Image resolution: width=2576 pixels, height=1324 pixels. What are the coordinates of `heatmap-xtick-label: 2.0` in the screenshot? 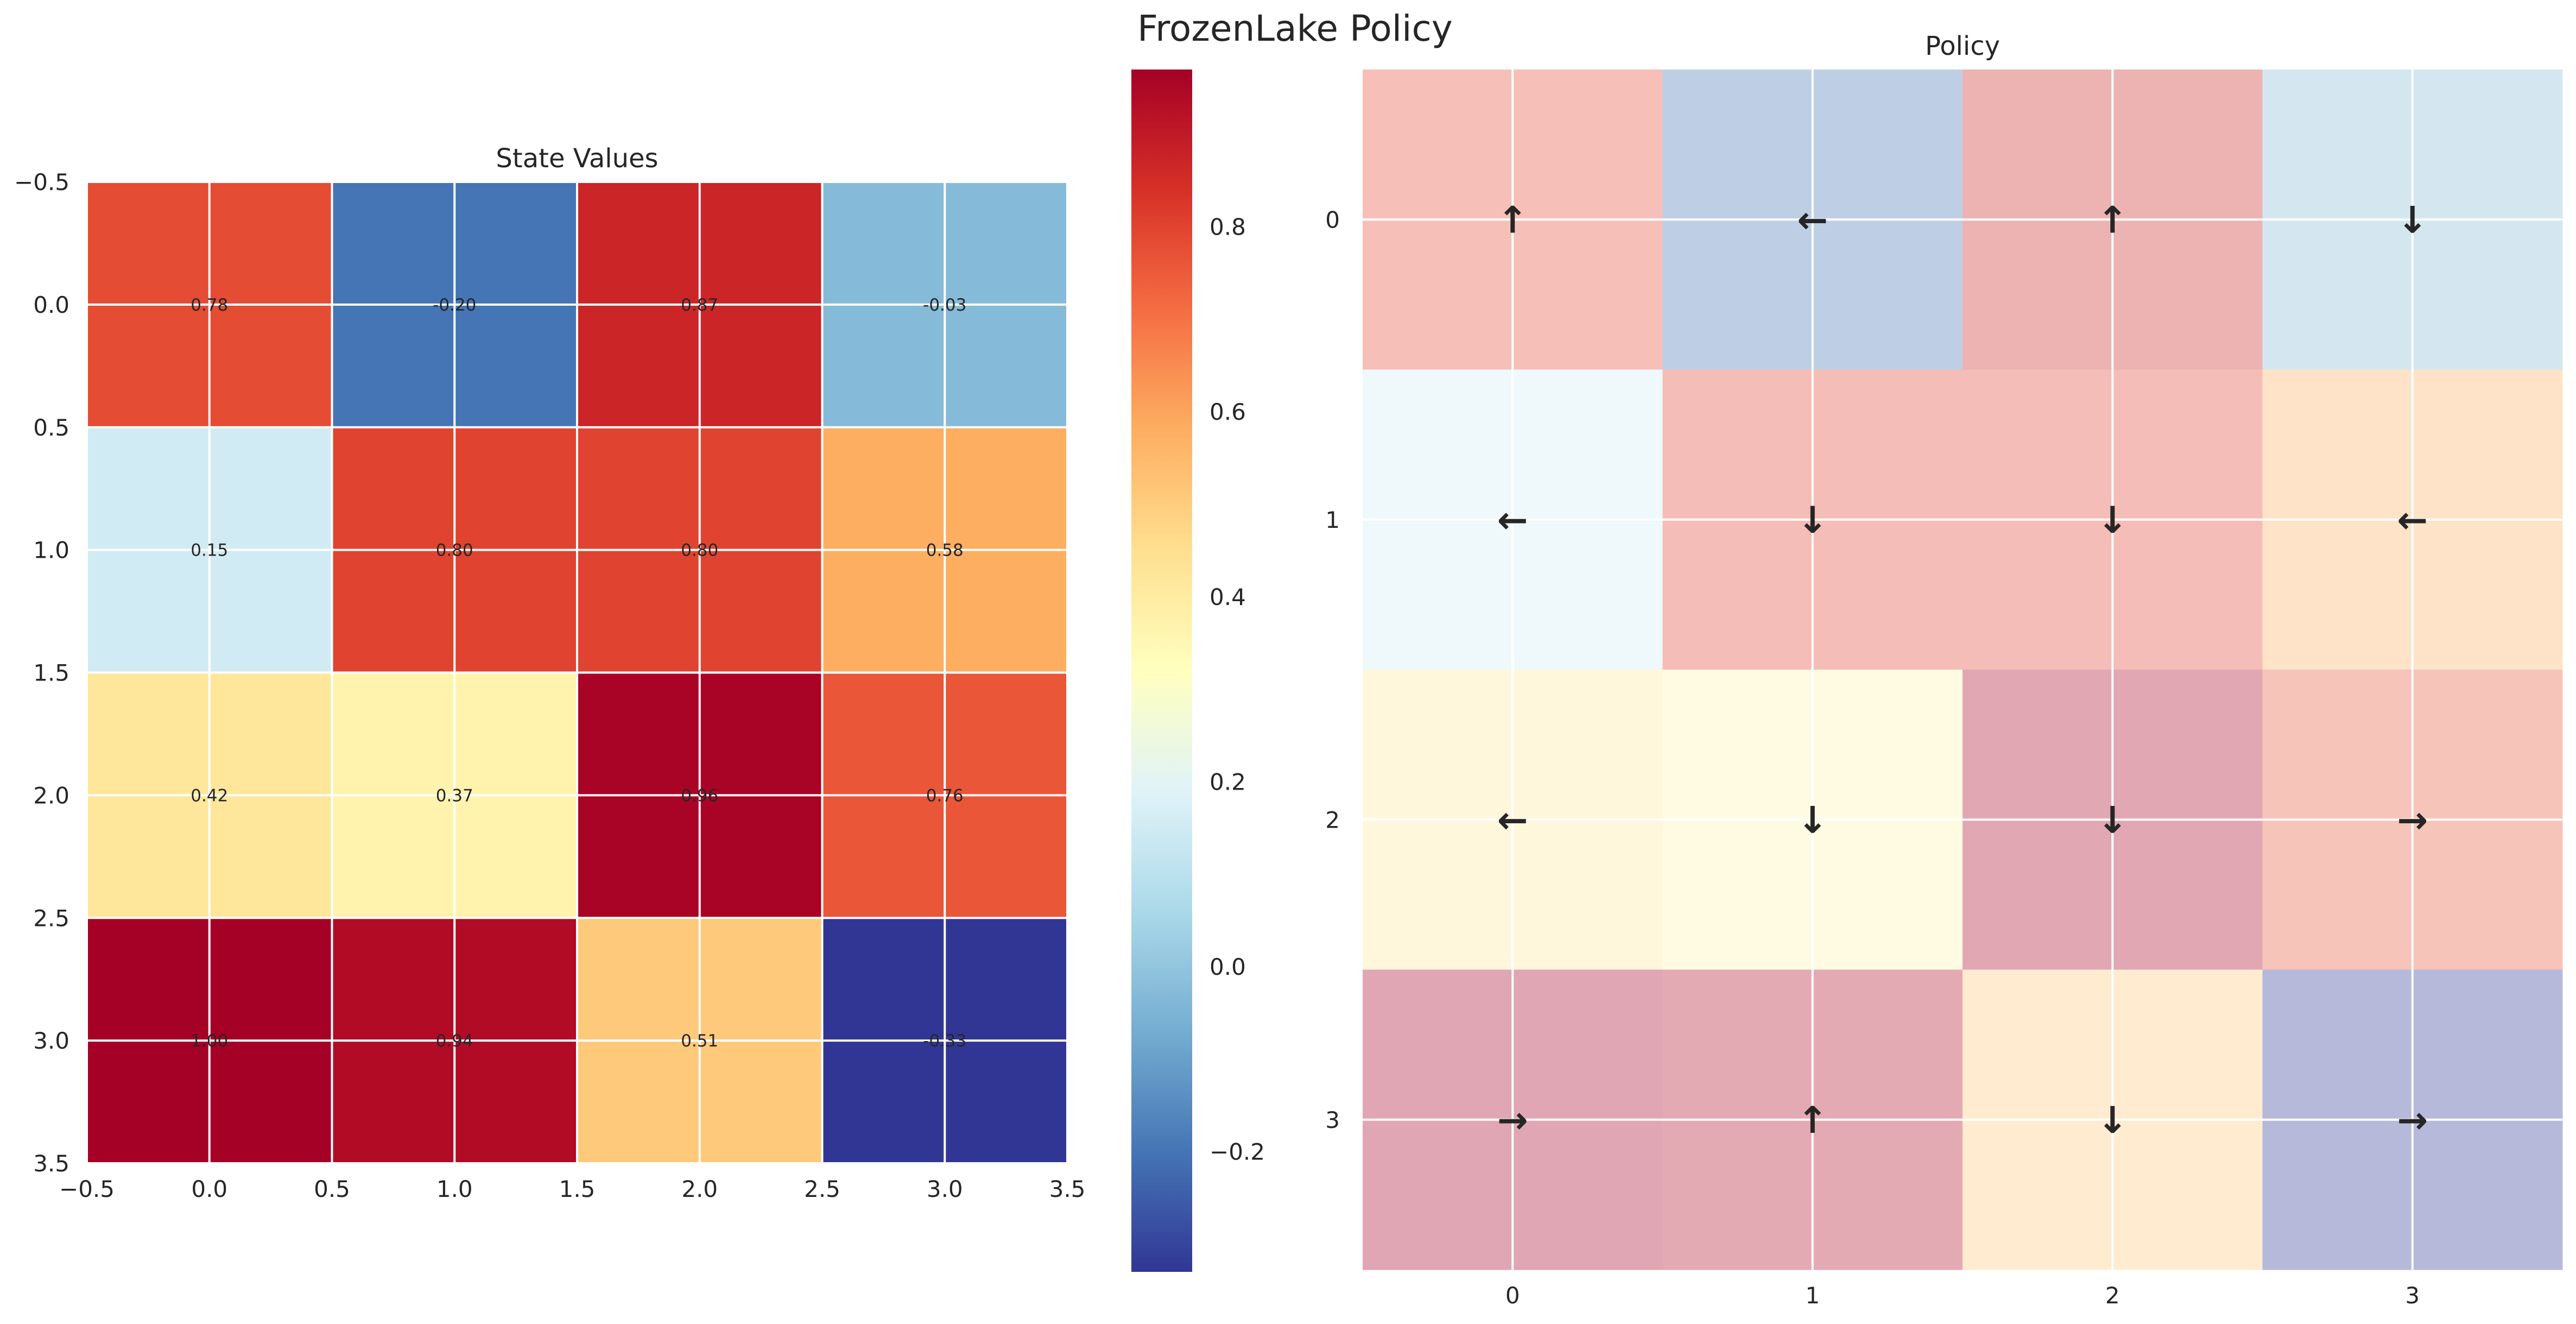 It's located at (699, 1189).